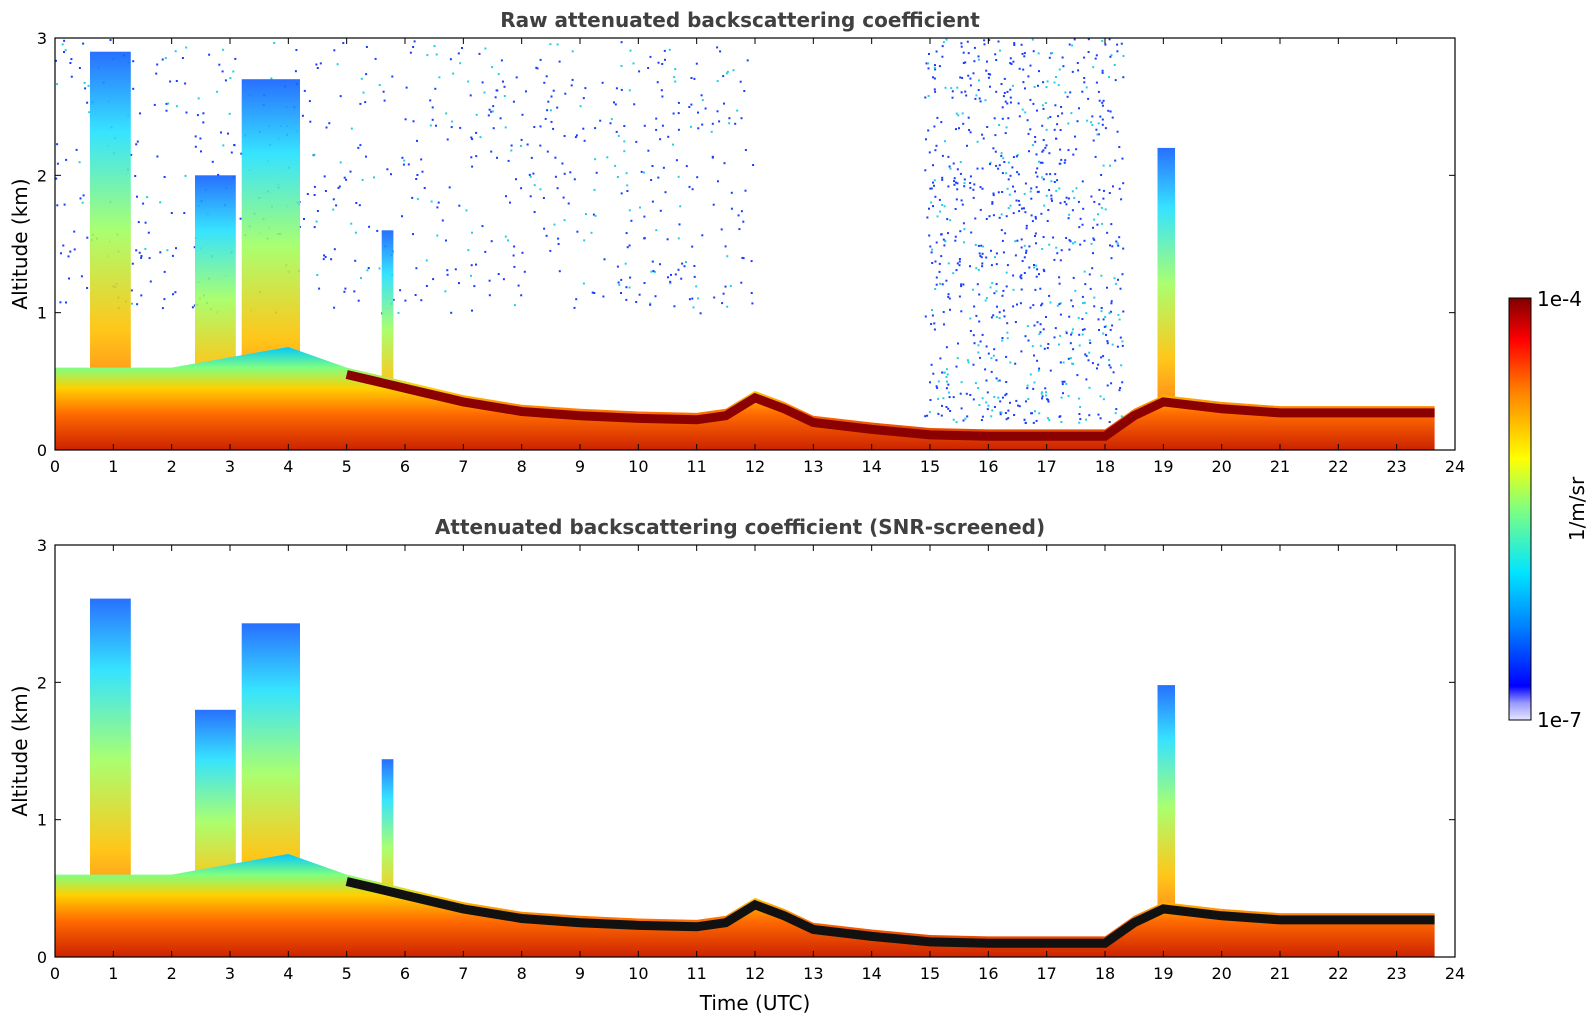 This screenshot has height=1020, width=1595. I want to click on x-tick-label: 3, so click(230, 973).